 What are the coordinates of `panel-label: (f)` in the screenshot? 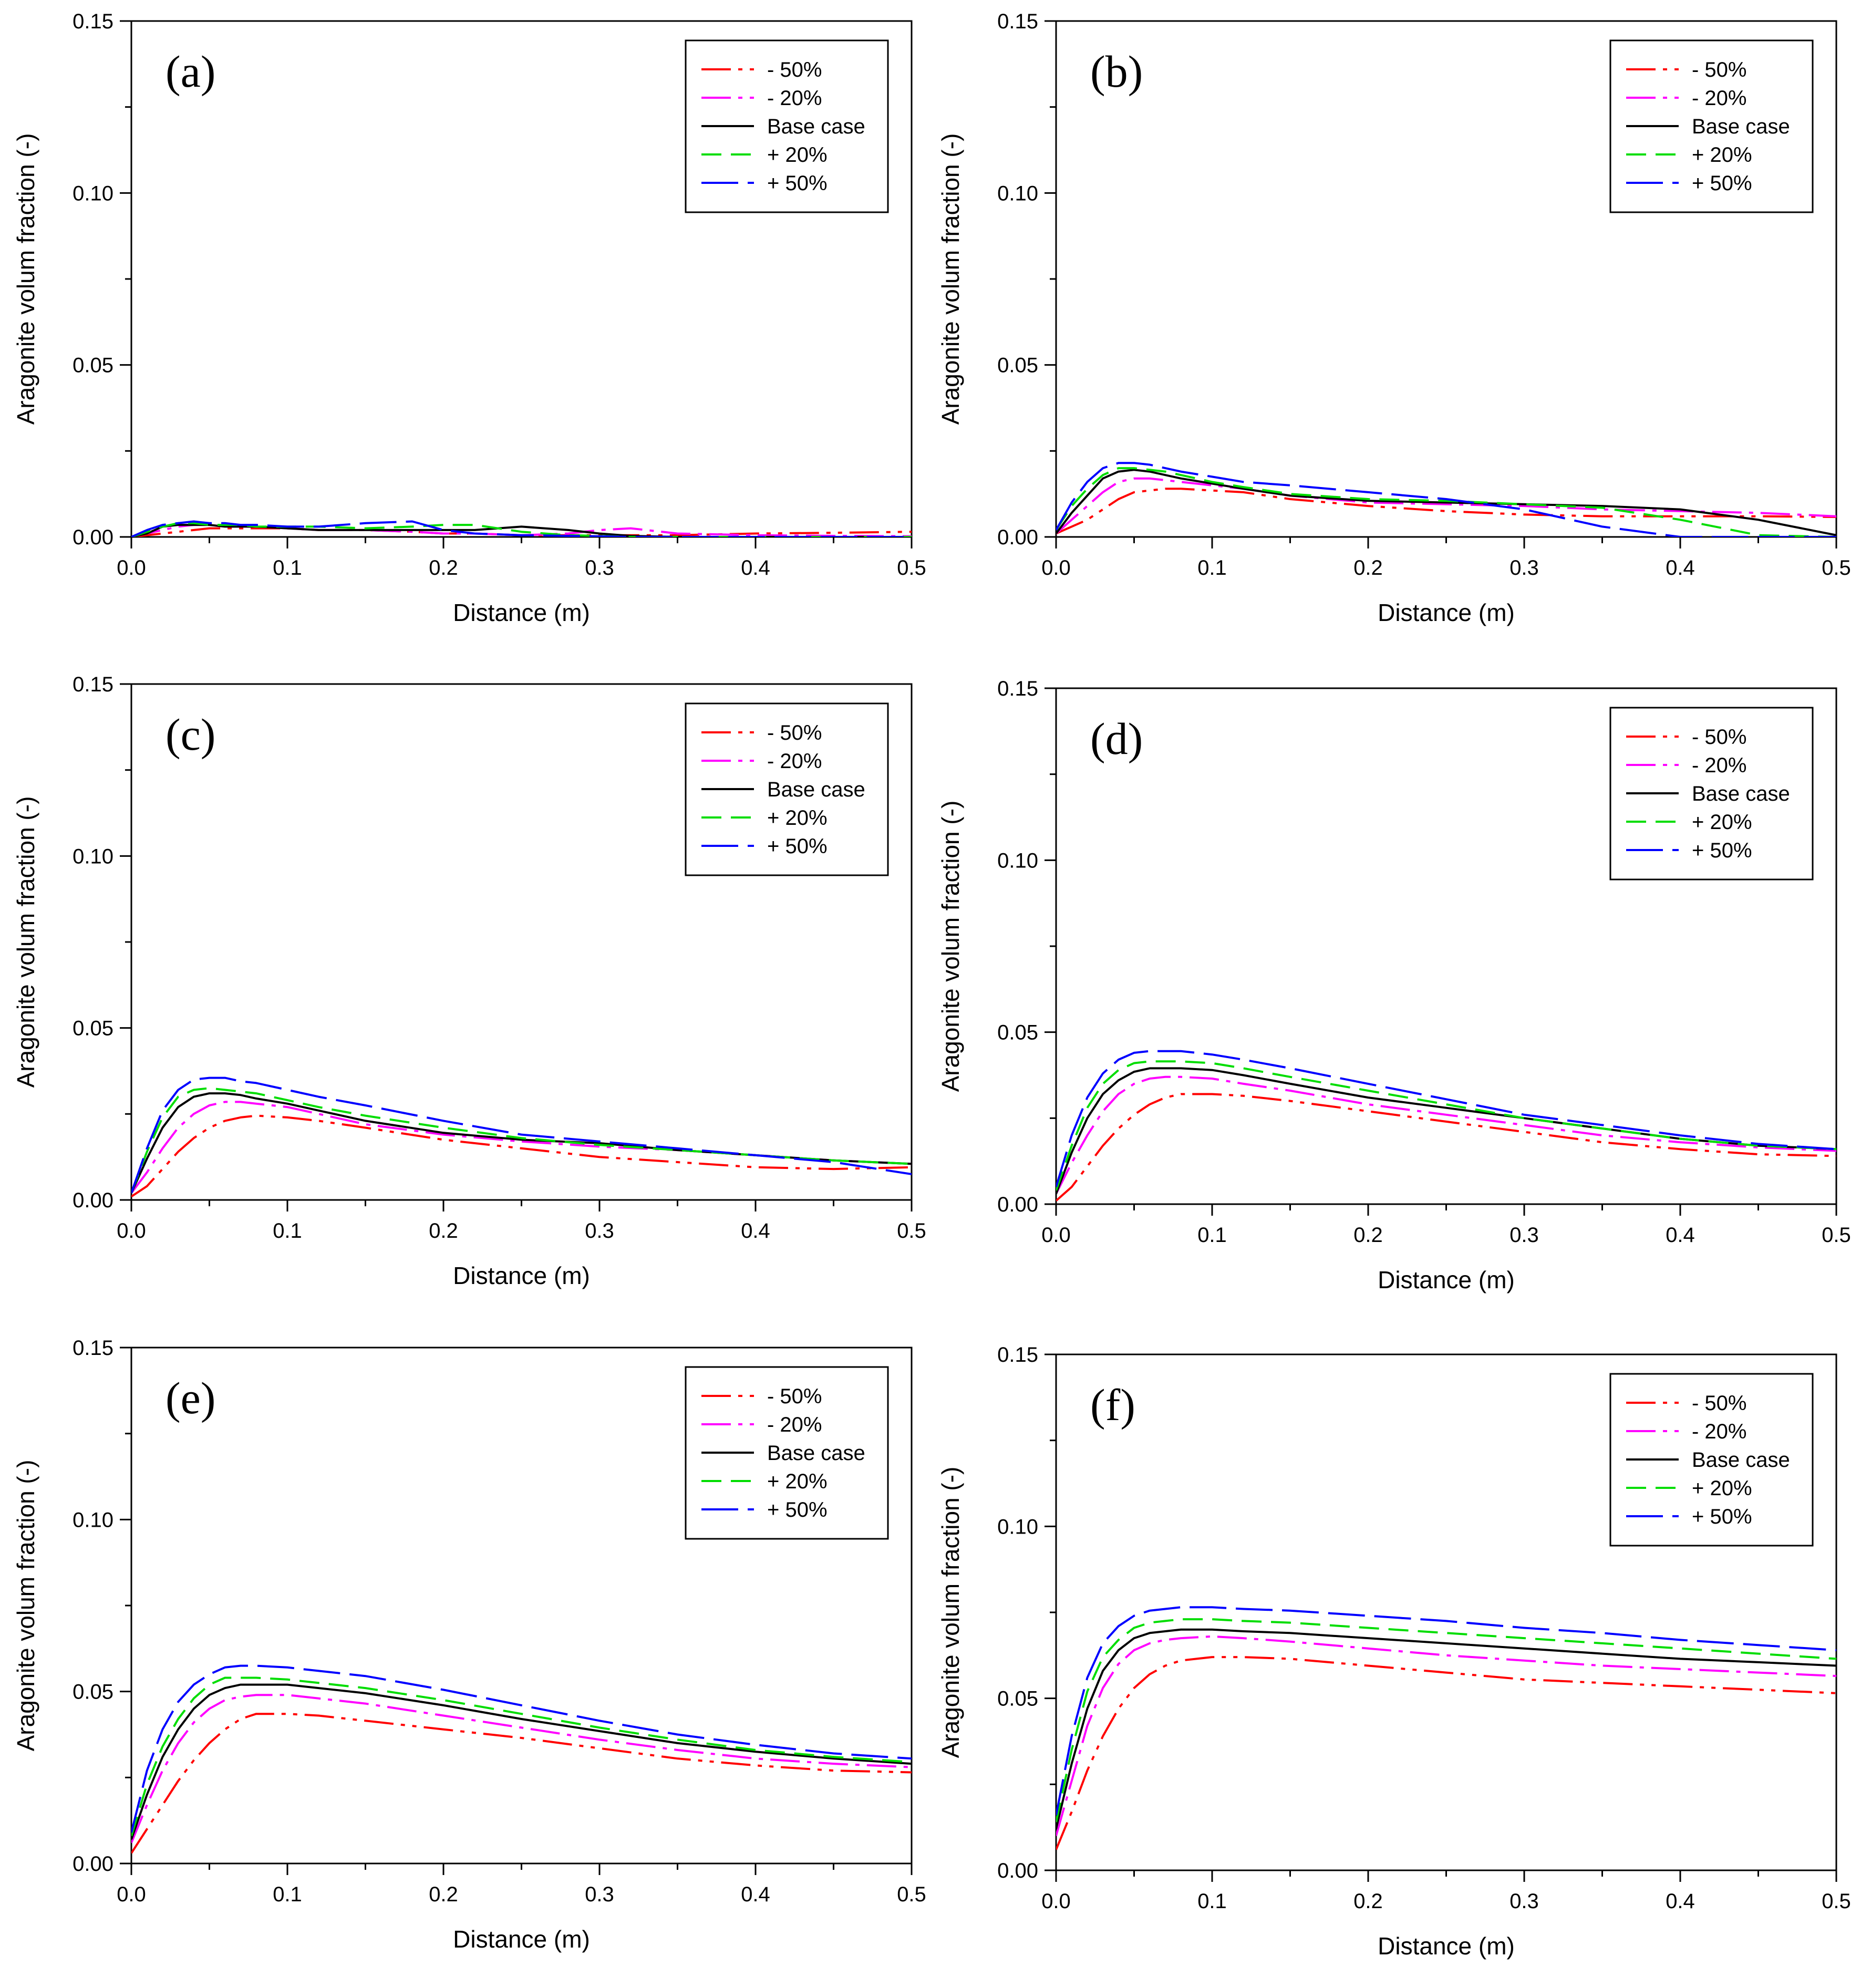 It's located at (1113, 1405).